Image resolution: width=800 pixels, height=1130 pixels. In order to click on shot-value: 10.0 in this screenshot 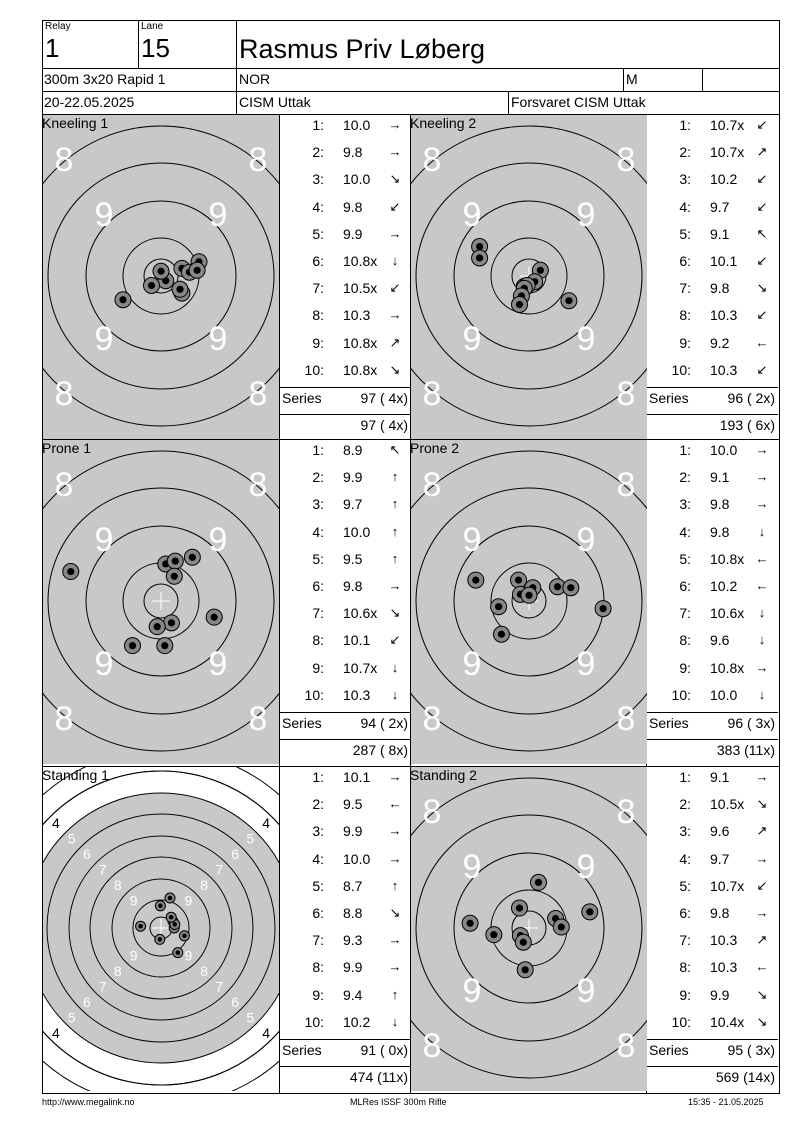, I will do `click(357, 179)`.